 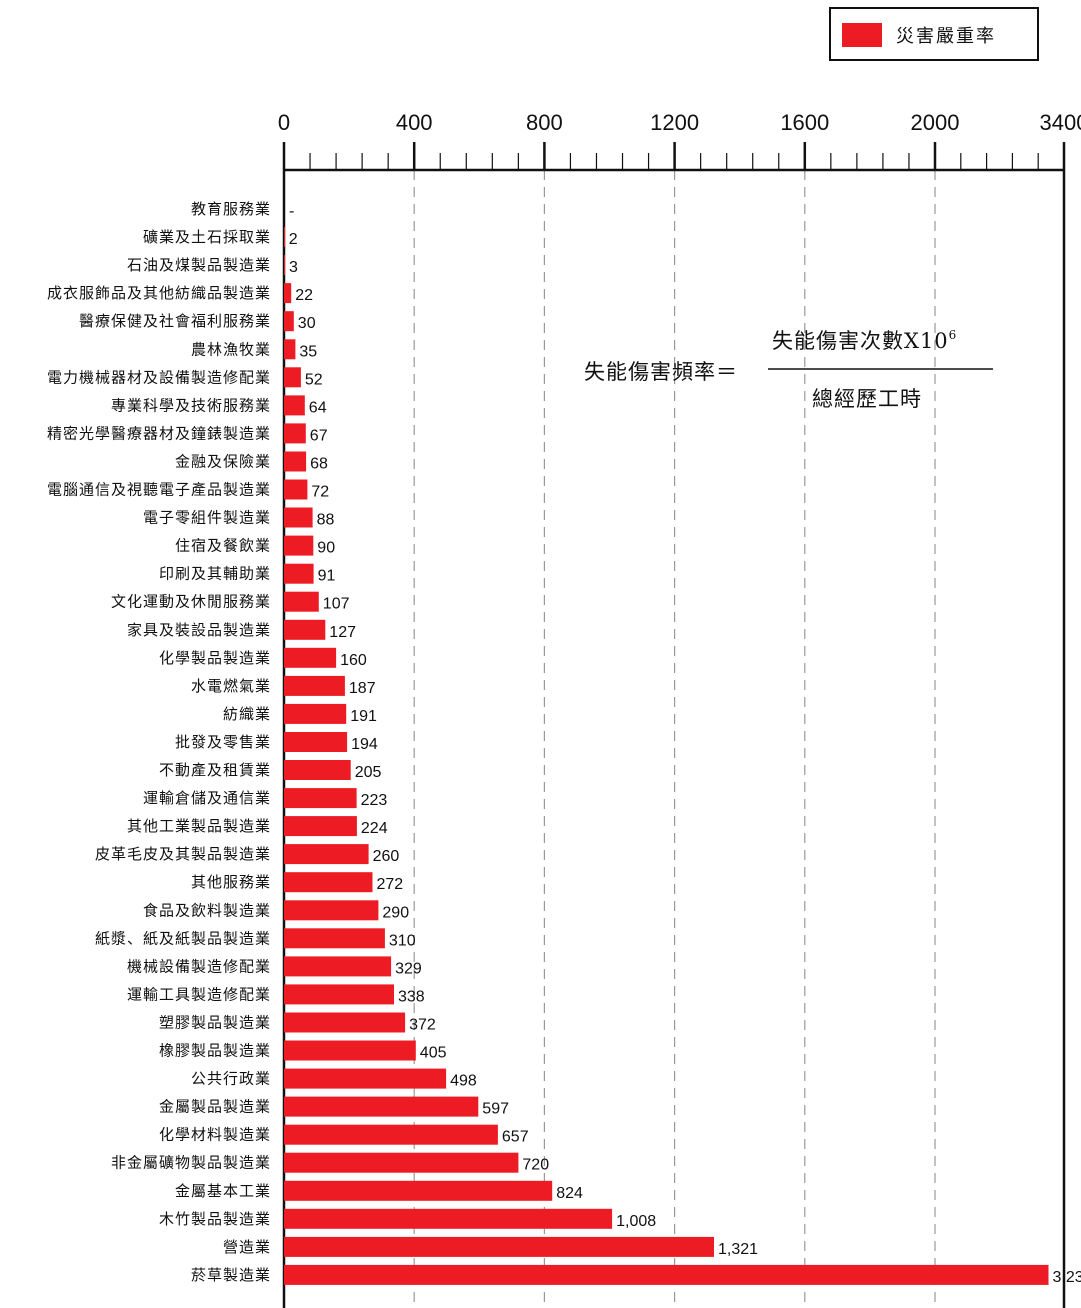 What do you see at coordinates (353, 660) in the screenshot?
I see `value-label: 160` at bounding box center [353, 660].